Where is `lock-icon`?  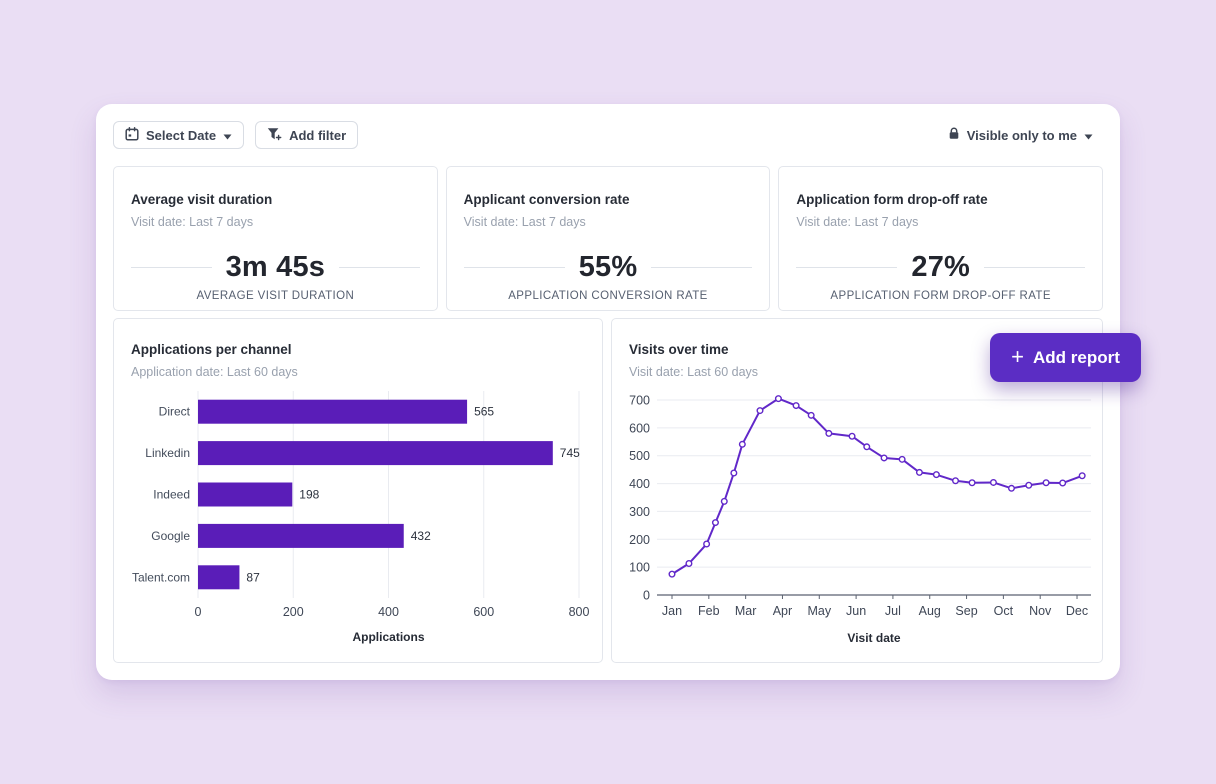 lock-icon is located at coordinates (954, 135).